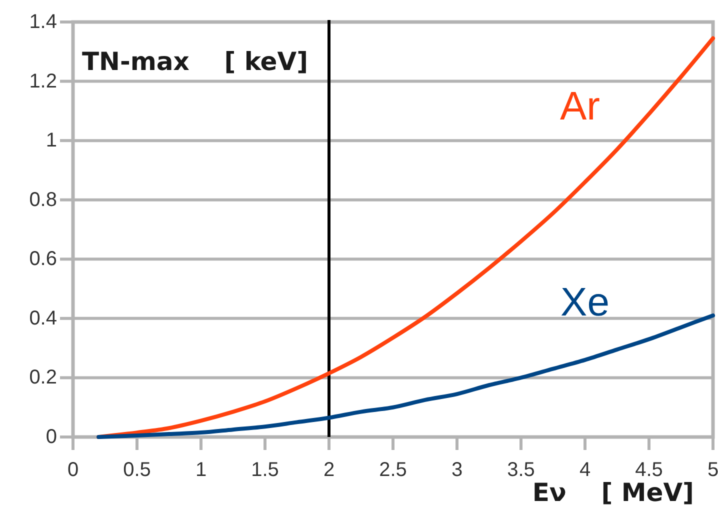  What do you see at coordinates (195, 61) in the screenshot?
I see `y-axis-title: TN-max [ keV]` at bounding box center [195, 61].